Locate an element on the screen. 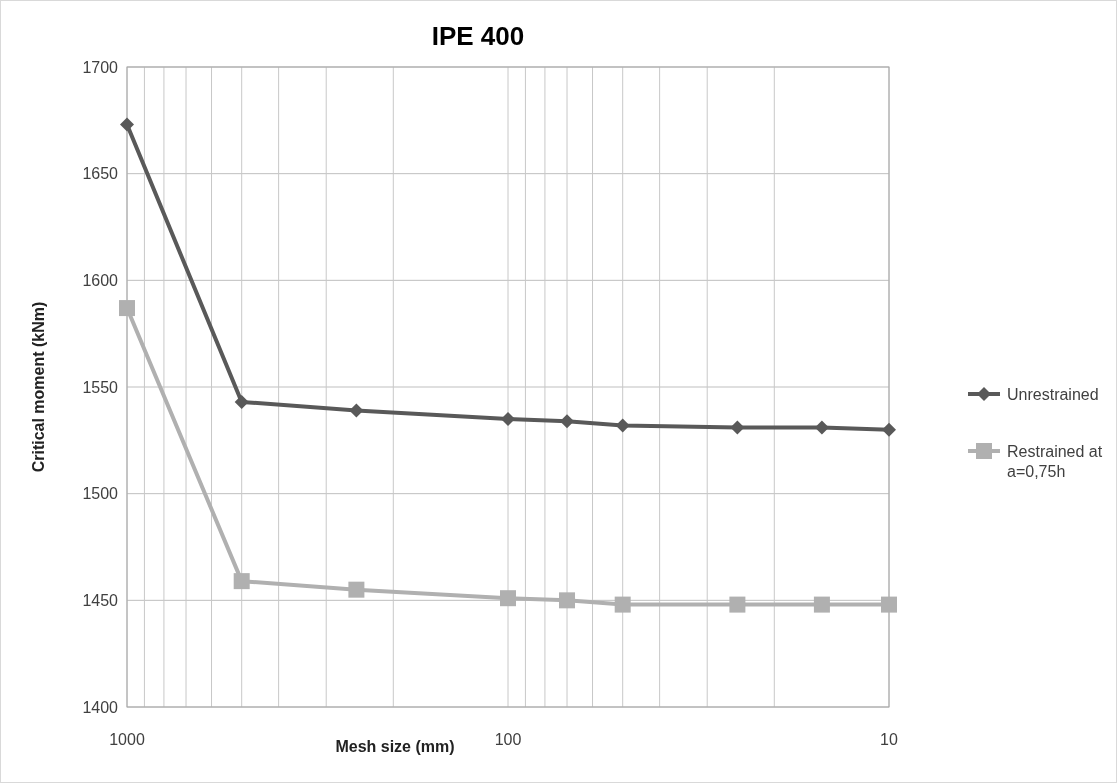  legend-label: Restrained at a=0,75h is located at coordinates (1055, 461).